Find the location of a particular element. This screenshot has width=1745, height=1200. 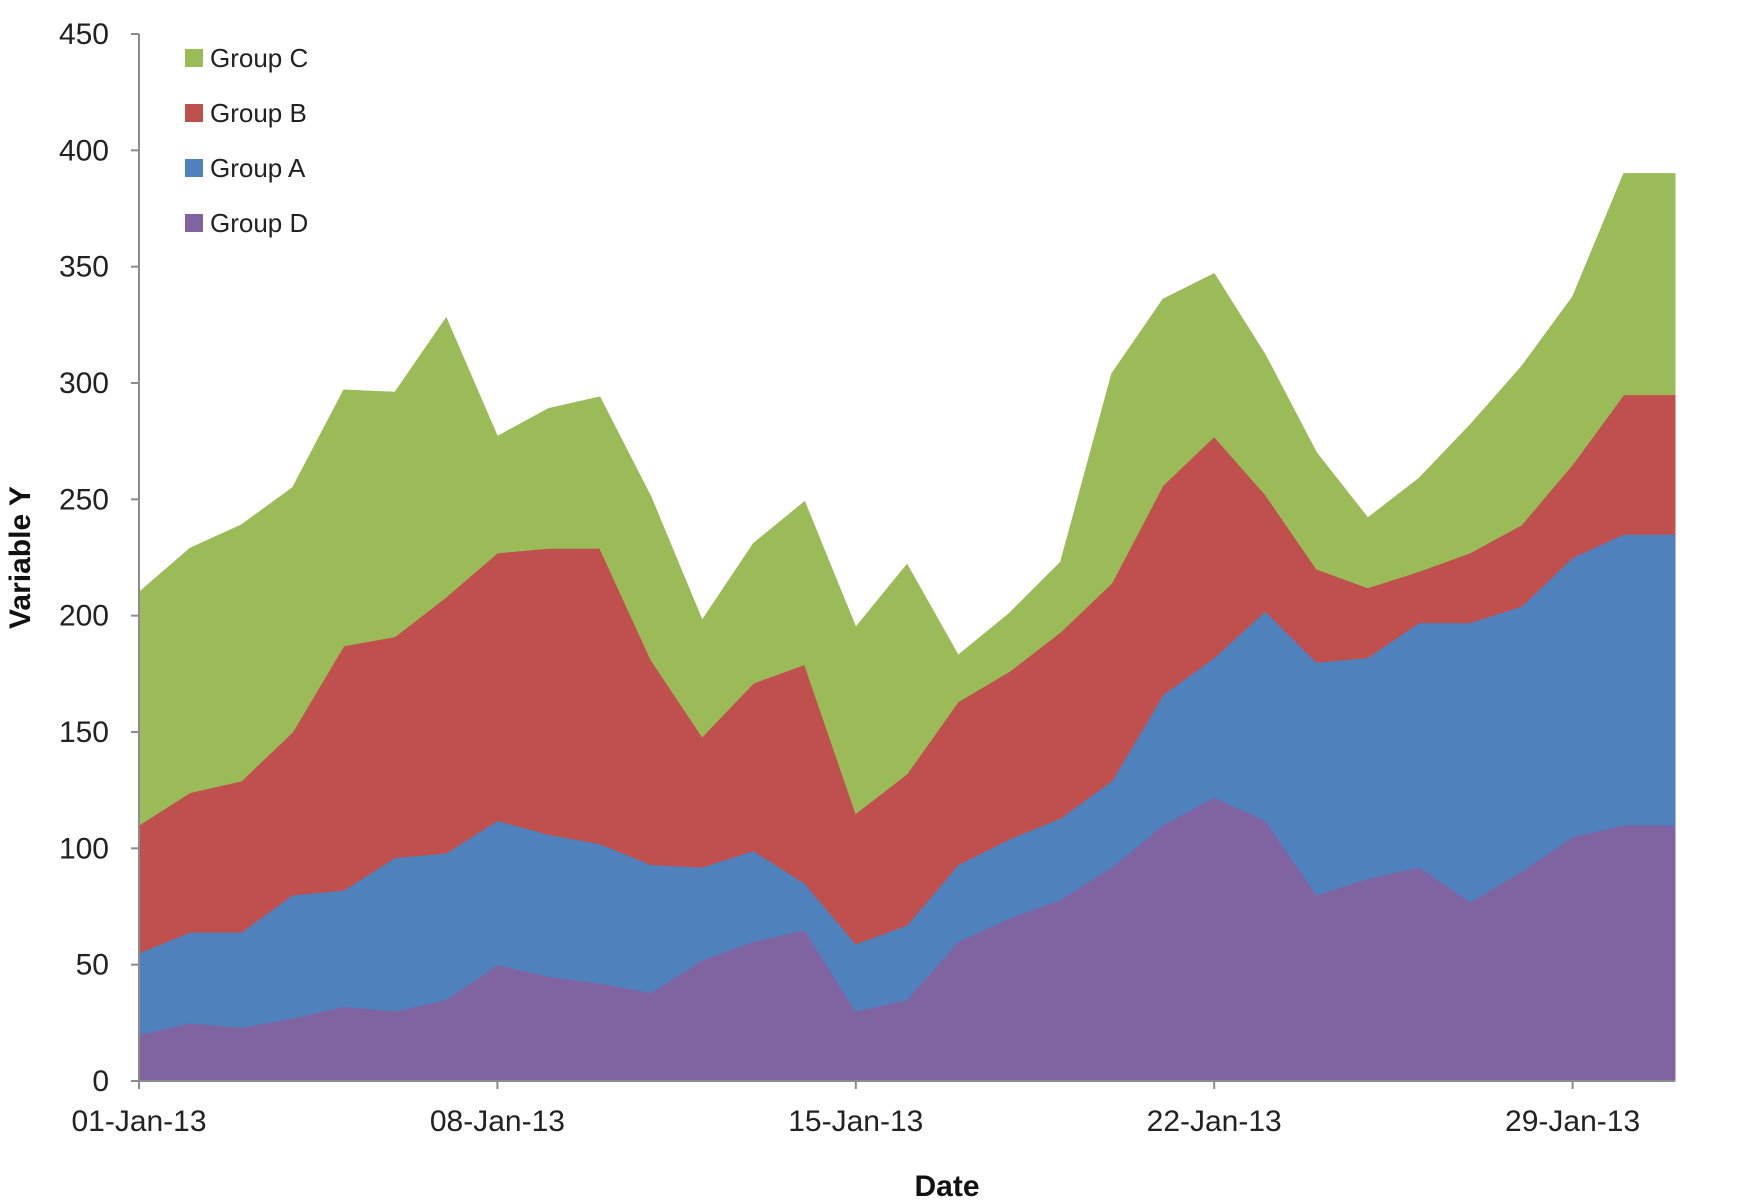

legend: Group C Group B Group A Group D is located at coordinates (246, 140).